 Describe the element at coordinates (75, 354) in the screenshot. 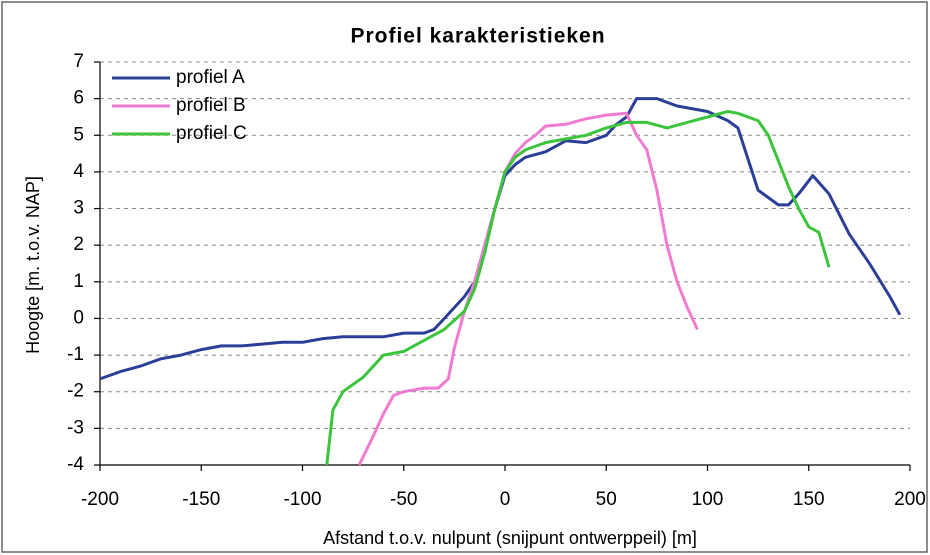

I see `y-tick-label: -1` at that location.